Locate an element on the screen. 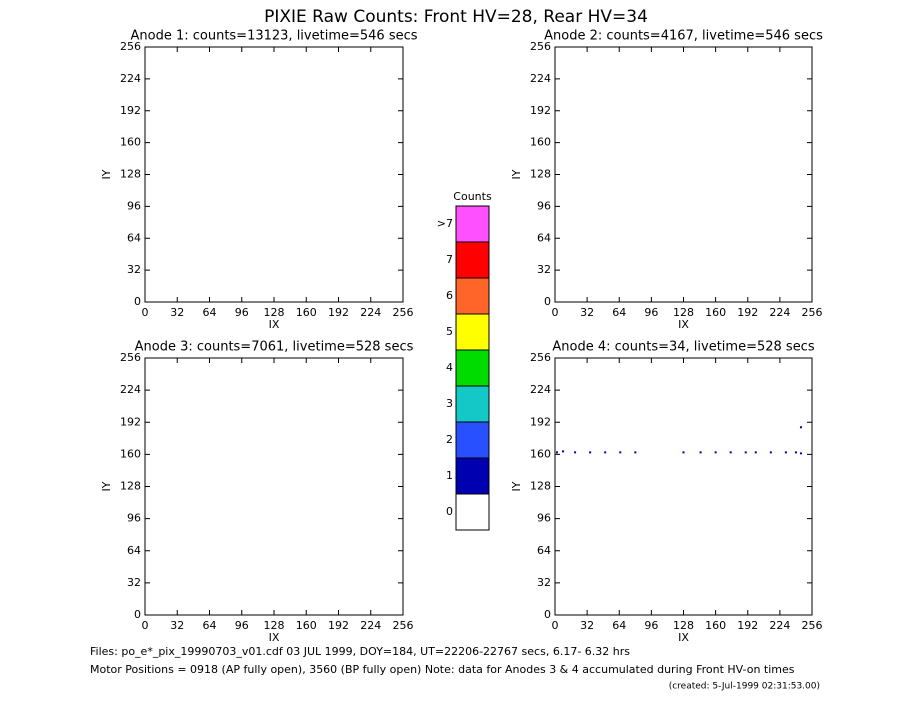 The height and width of the screenshot is (709, 913). footer-created: (created: 5-Jul-1999 02:31:53.00) is located at coordinates (744, 687).